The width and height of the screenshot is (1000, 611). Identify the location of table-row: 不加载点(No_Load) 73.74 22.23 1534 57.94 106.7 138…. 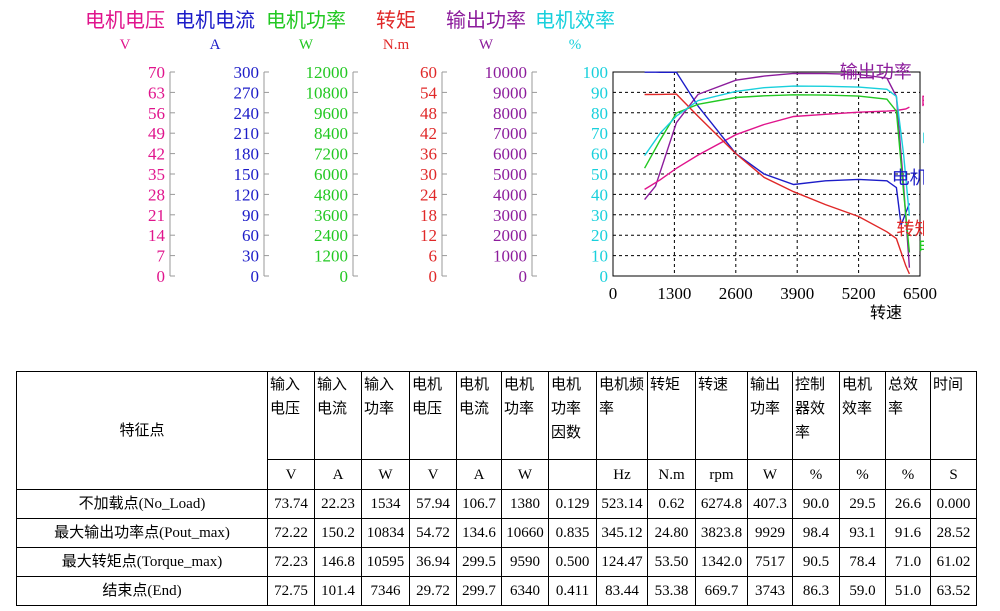
(496, 504).